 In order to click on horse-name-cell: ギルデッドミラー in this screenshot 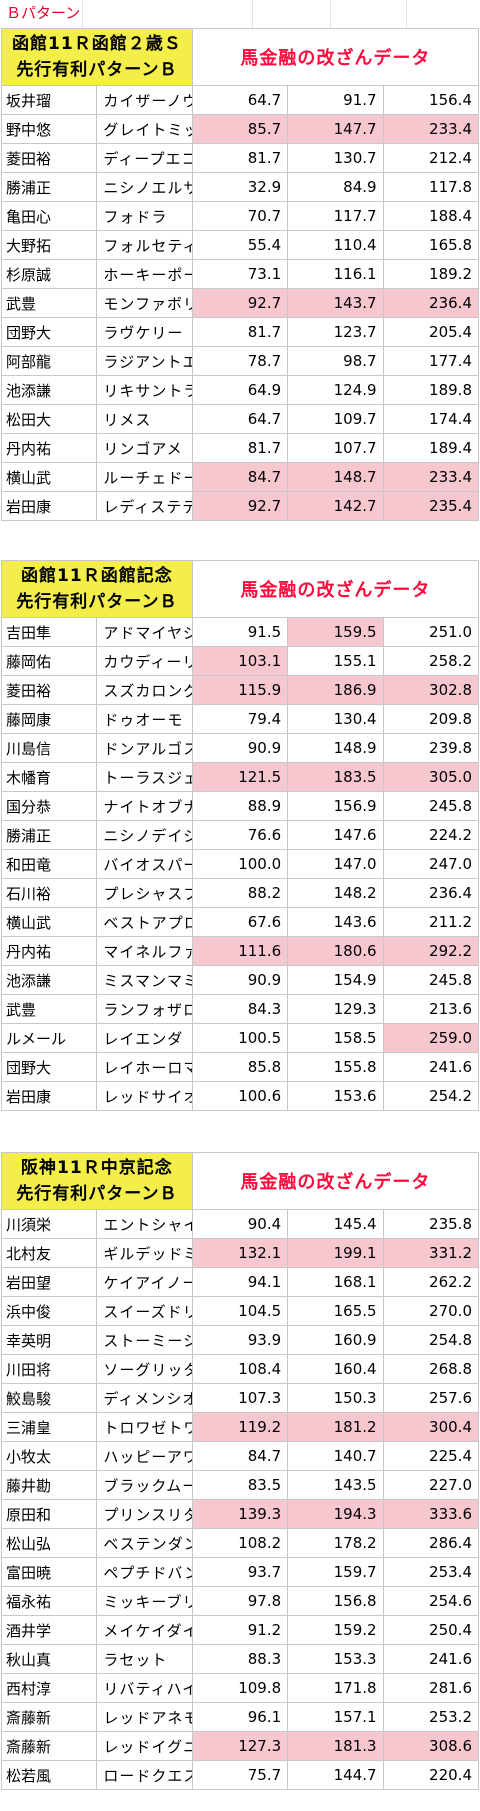, I will do `click(144, 1253)`.